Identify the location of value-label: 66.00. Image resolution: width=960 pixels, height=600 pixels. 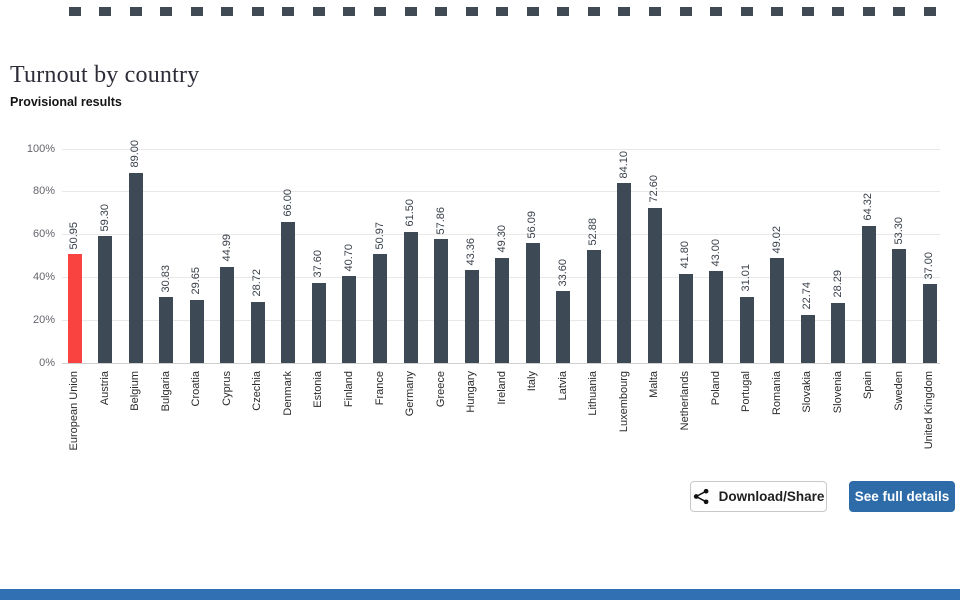
(287, 203).